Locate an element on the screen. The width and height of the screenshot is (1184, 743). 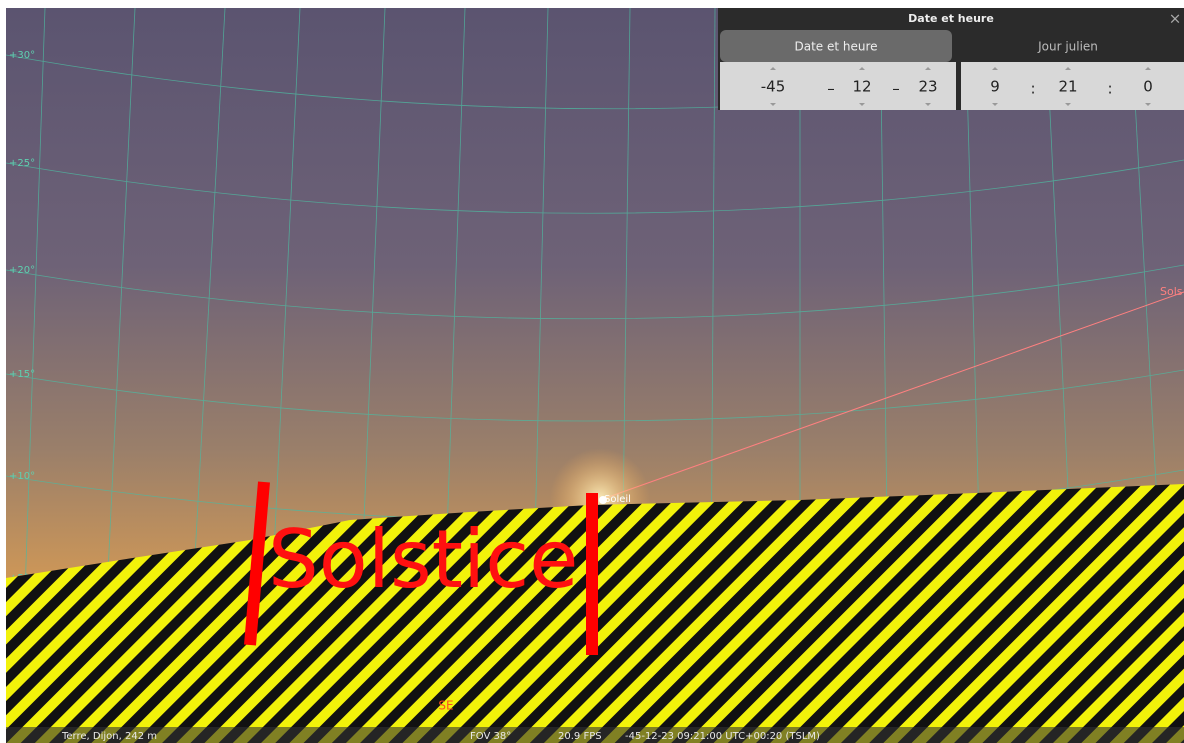
second-field: 0 is located at coordinates (1148, 87).